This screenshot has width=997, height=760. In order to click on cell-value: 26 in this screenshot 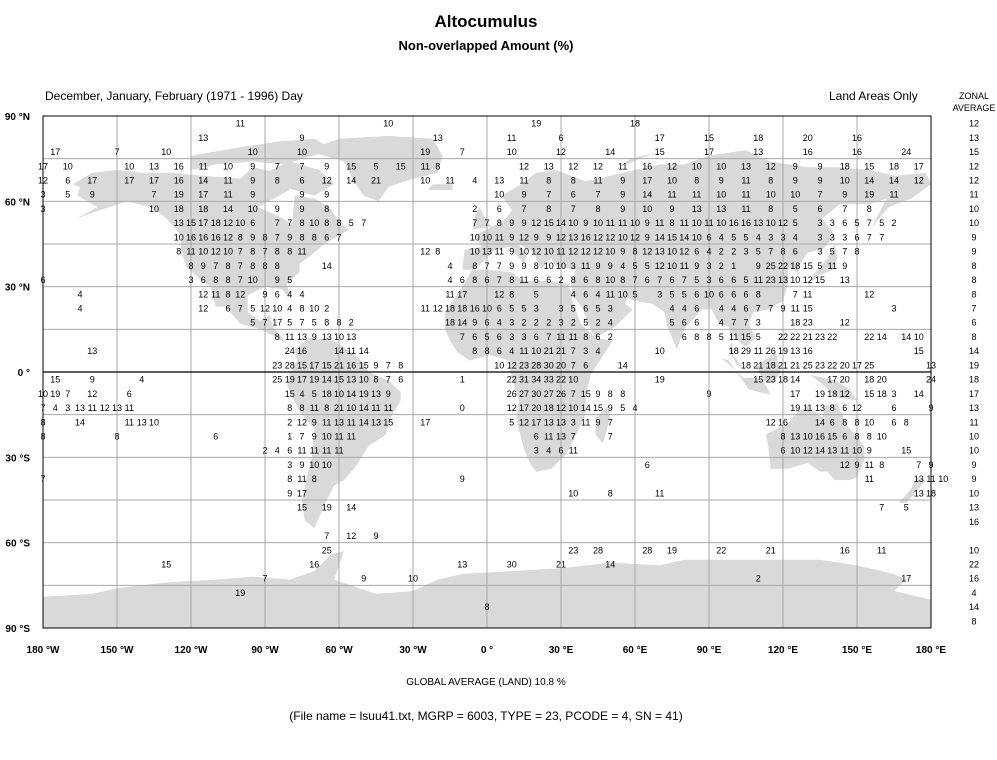, I will do `click(771, 351)`.